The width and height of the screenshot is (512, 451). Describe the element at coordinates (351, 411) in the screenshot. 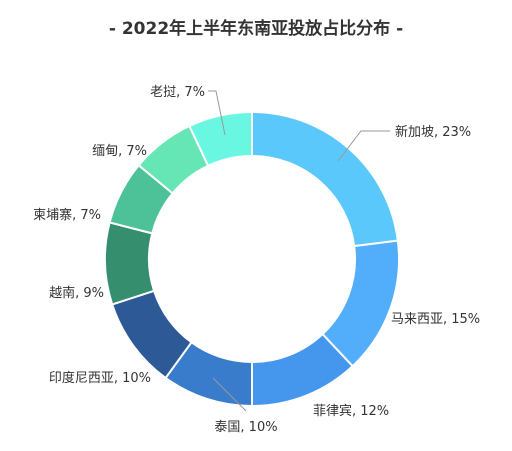

I see `slice-label-3: 菲律宾, 12%` at that location.